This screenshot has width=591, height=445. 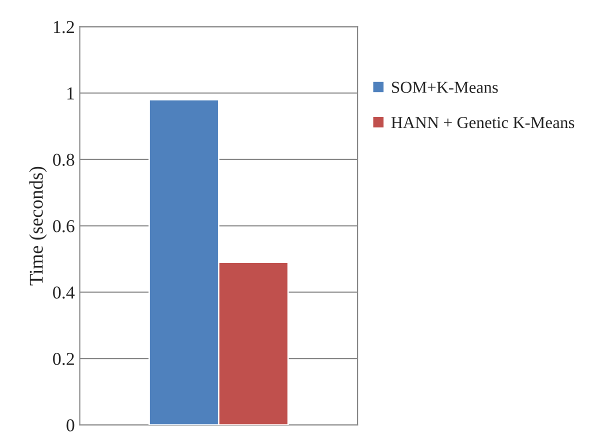 I want to click on legend-label: HANN + Genetic K-Means, so click(x=482, y=122).